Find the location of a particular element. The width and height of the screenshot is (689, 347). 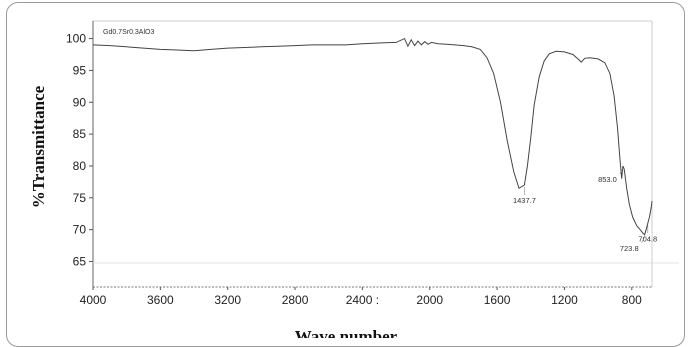

y-tick-label: 100 is located at coordinates (76, 39).